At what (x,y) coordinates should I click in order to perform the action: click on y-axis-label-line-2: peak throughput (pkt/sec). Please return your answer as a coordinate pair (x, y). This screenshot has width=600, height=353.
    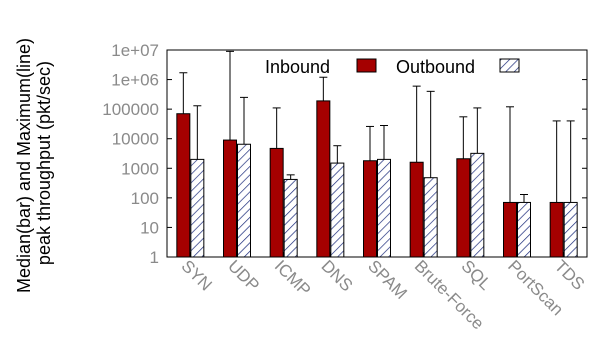
    Looking at the image, I should click on (44, 163).